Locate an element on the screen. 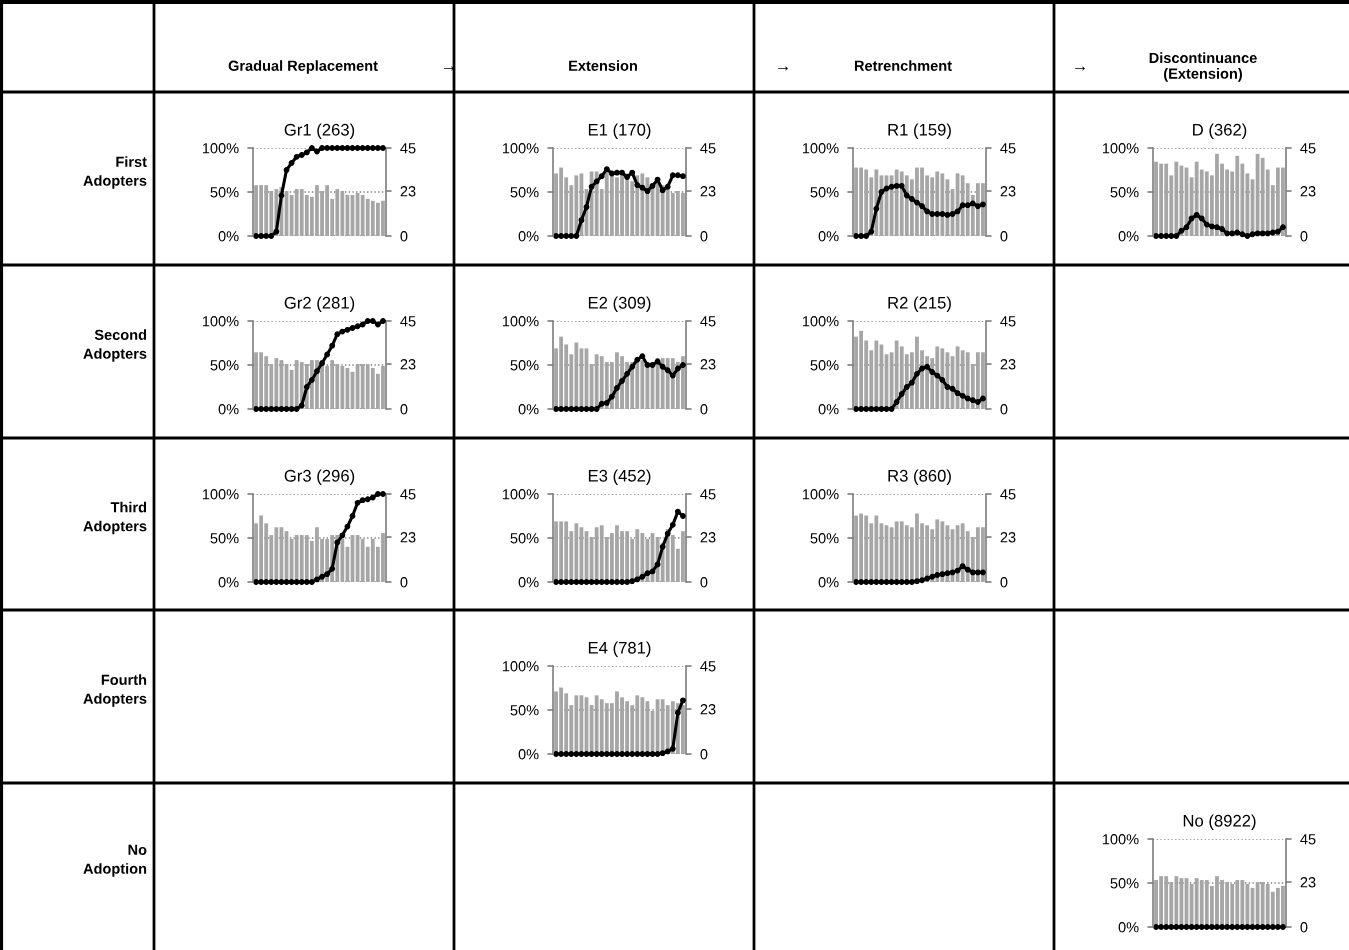  category-label: Gradual Replacement is located at coordinates (303, 67).